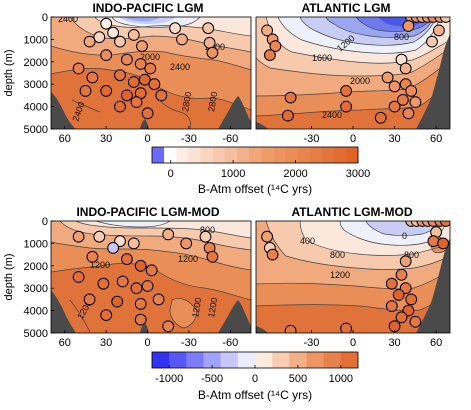  Describe the element at coordinates (360, 81) in the screenshot. I see `contour-label: 2000` at that location.